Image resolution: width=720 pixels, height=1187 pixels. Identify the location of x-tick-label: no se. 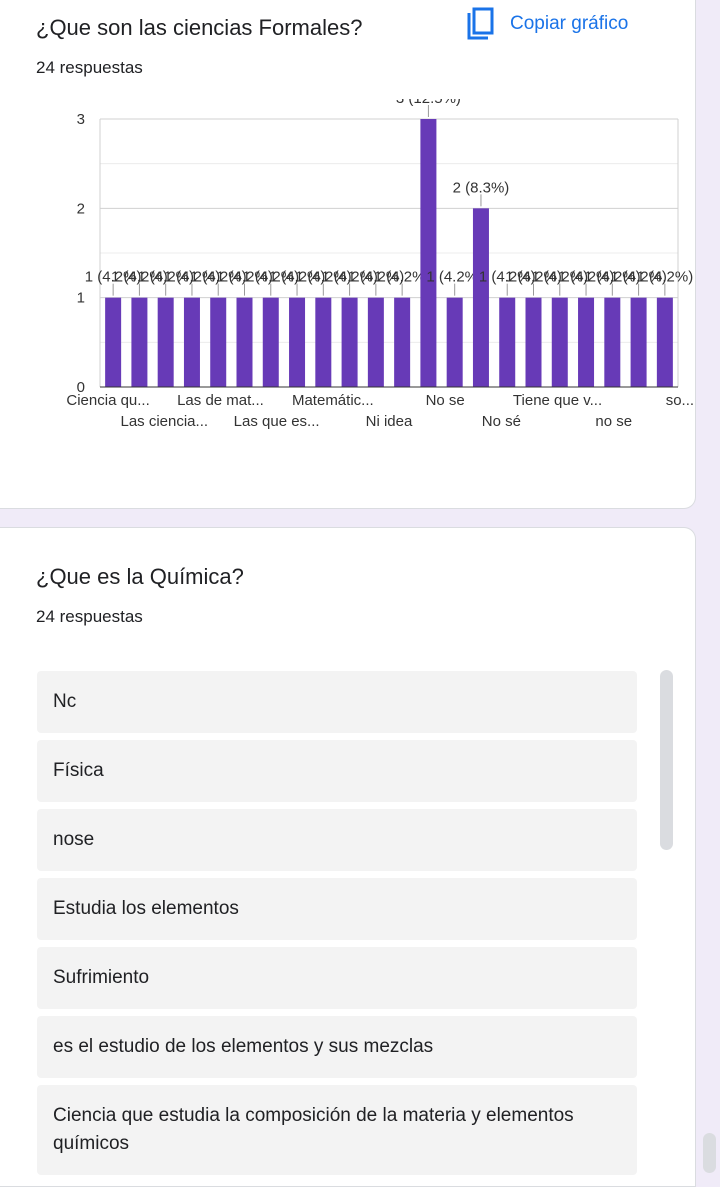
(613, 421).